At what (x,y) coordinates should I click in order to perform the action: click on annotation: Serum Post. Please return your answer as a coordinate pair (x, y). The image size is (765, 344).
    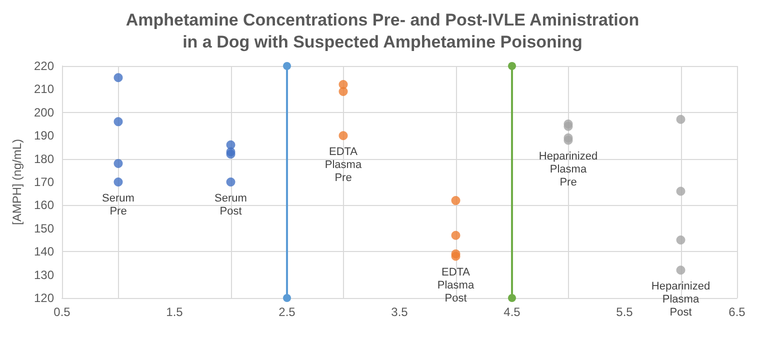
    Looking at the image, I should click on (230, 205).